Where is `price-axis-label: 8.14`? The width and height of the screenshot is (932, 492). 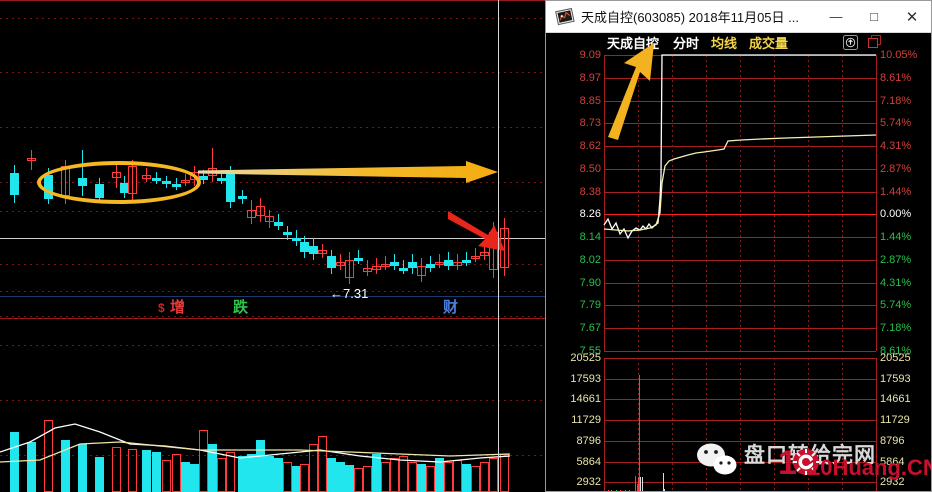
price-axis-label: 8.14 is located at coordinates (590, 237).